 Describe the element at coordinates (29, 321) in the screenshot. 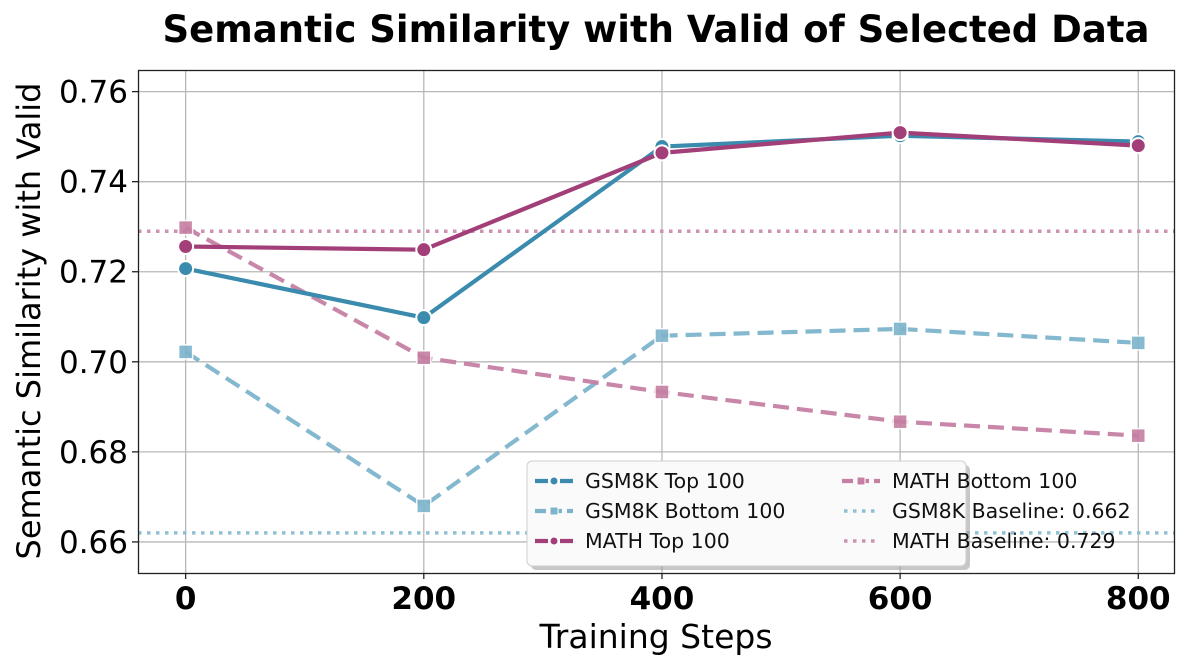

I see `y-axis-label: Semantic Similarity with Valid` at that location.